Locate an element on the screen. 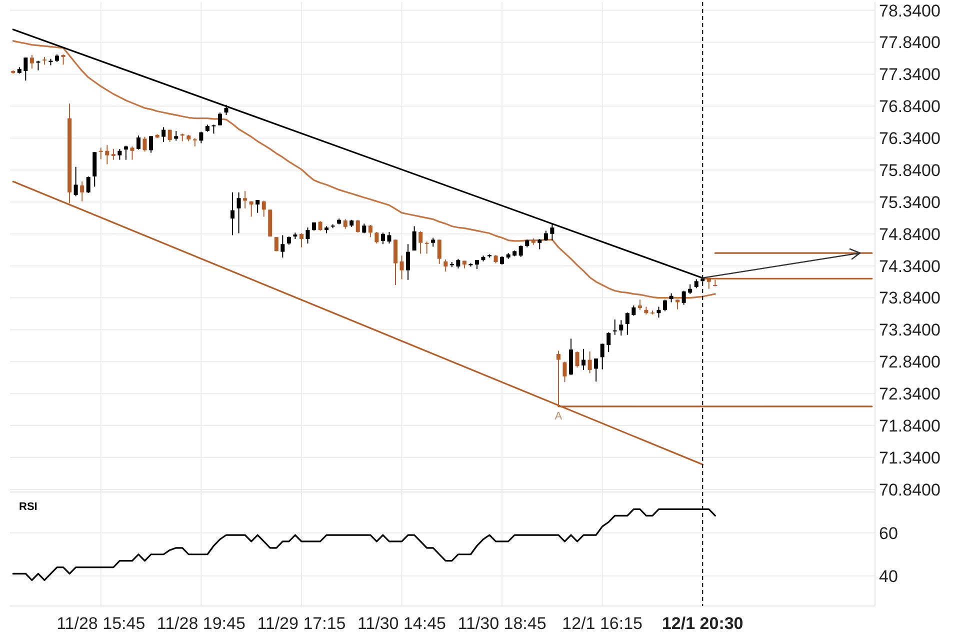  y-tick-label: 70.8400 is located at coordinates (909, 490).